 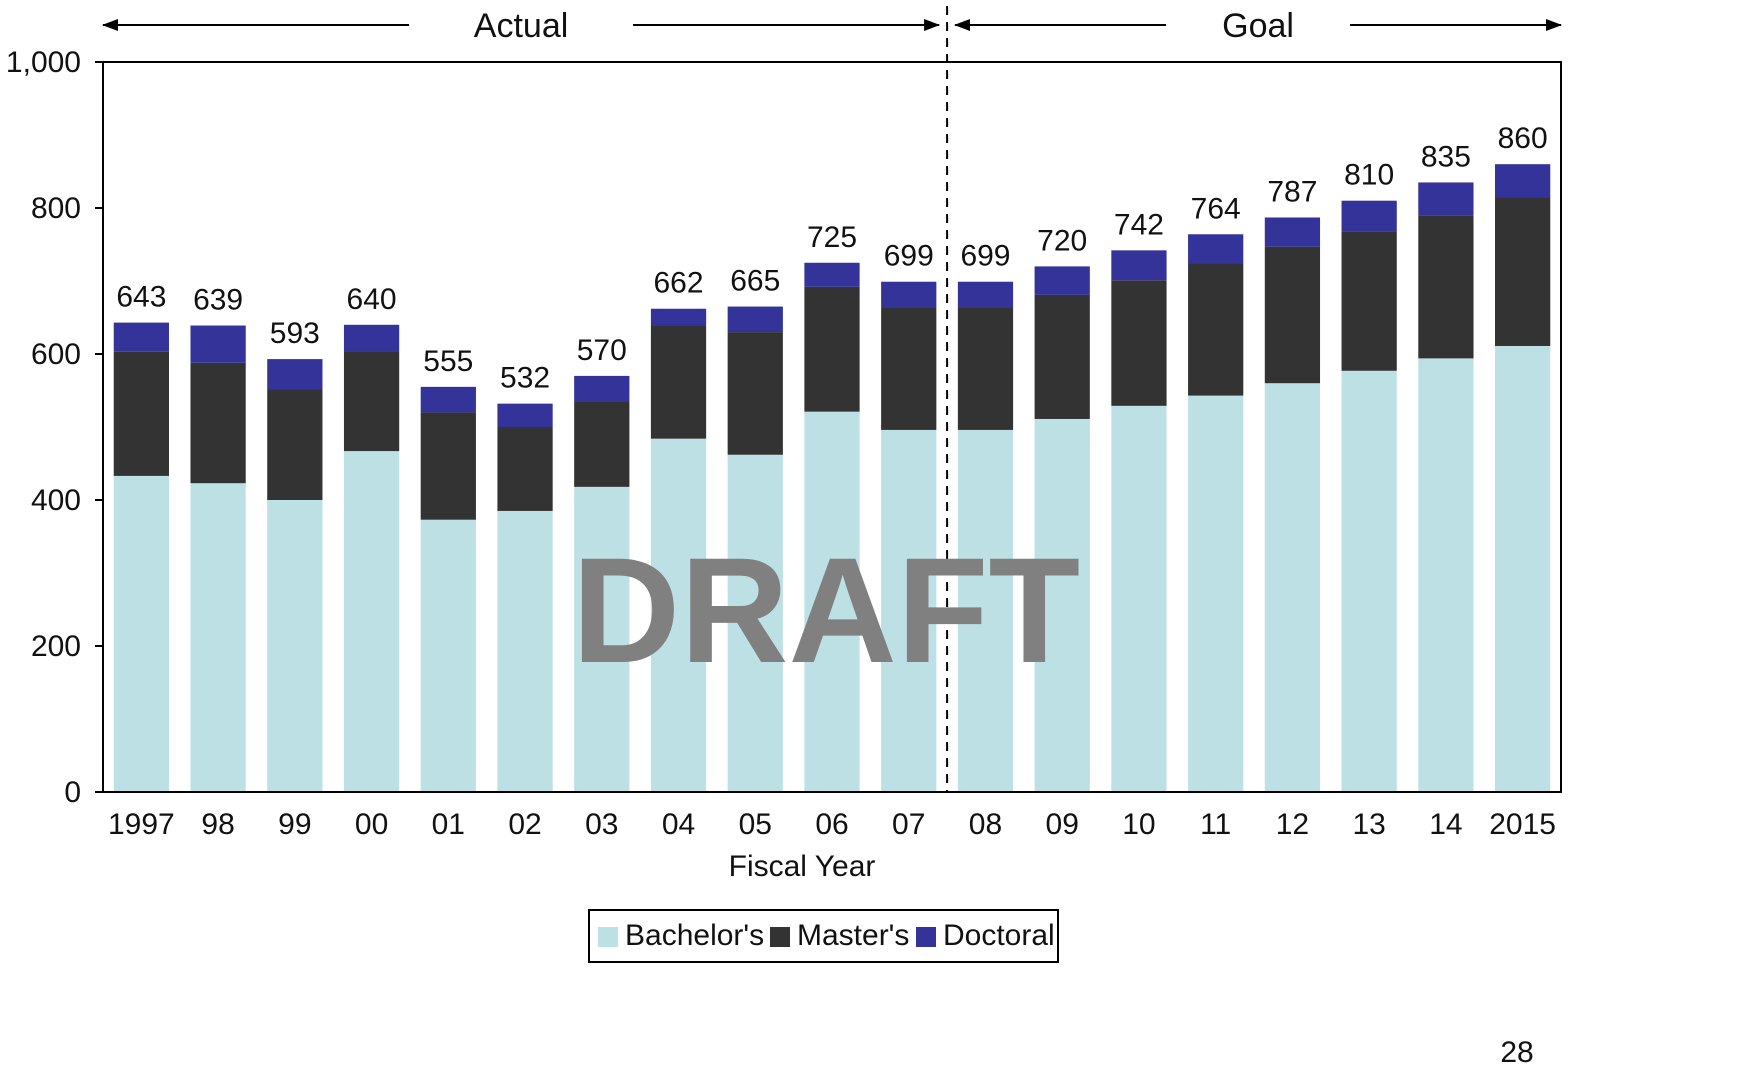 What do you see at coordinates (371, 824) in the screenshot?
I see `x-tick-label: 00` at bounding box center [371, 824].